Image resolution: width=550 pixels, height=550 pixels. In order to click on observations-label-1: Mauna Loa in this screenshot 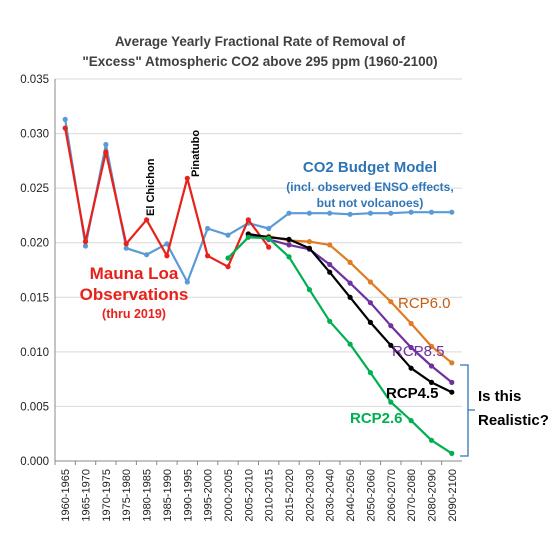, I will do `click(134, 273)`.